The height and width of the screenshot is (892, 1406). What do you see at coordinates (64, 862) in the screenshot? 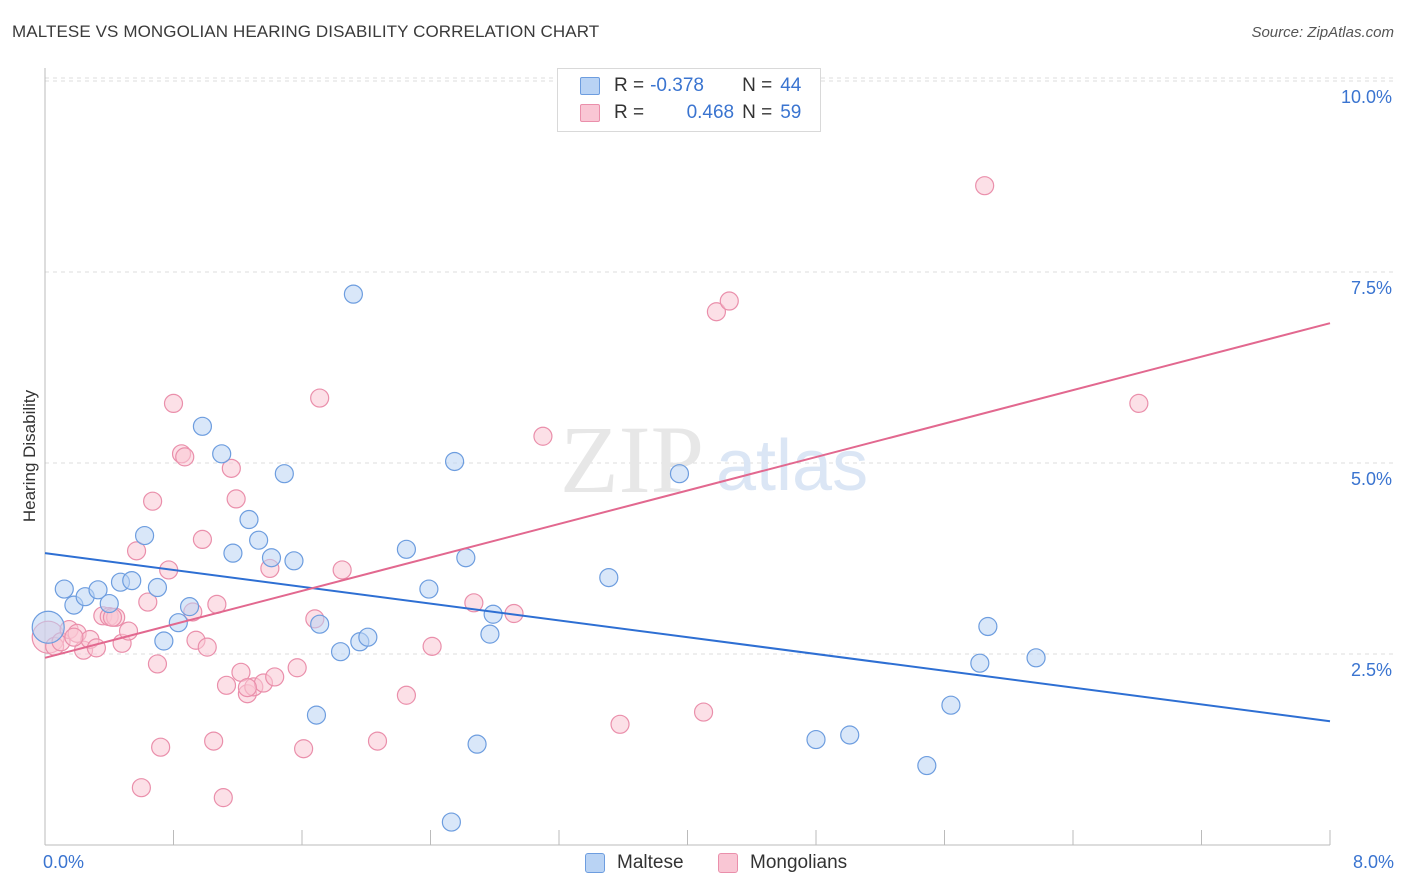
I see `x-tick-min: 0.0%` at bounding box center [64, 862].